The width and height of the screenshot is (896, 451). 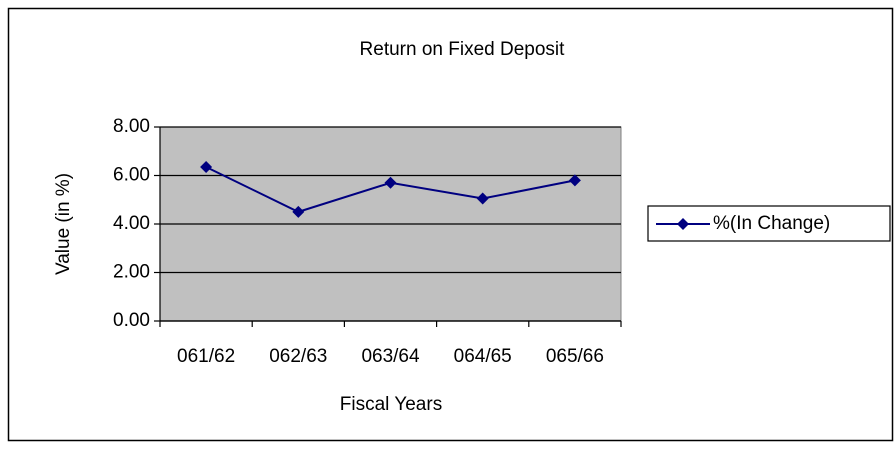 I want to click on x-tick-label: 062/63, so click(x=298, y=356).